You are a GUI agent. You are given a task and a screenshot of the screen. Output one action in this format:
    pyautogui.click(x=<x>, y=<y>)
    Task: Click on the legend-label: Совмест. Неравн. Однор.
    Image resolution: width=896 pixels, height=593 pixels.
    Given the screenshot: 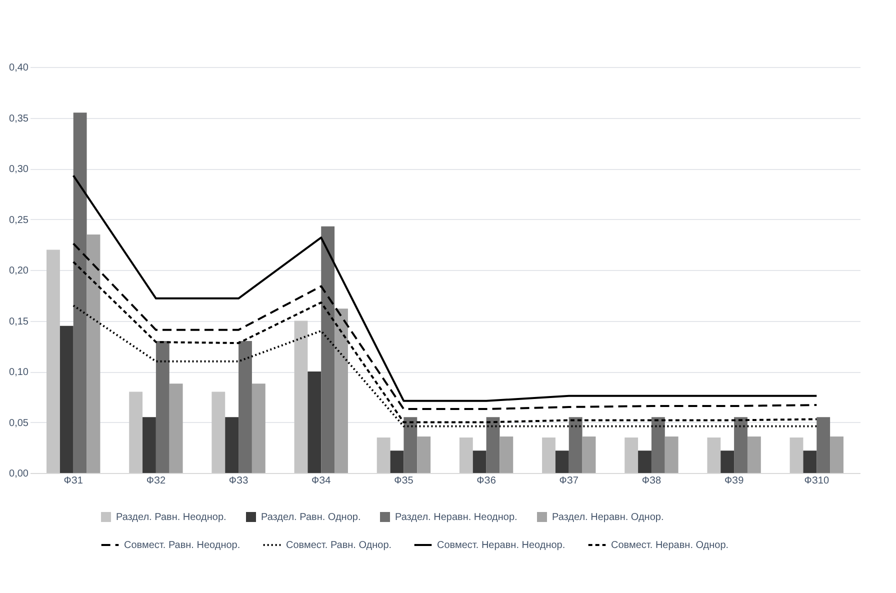 What is the action you would take?
    pyautogui.click(x=670, y=545)
    